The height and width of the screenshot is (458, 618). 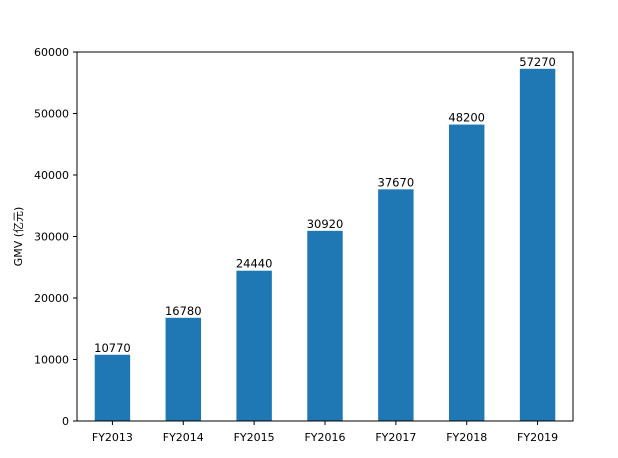 What do you see at coordinates (254, 264) in the screenshot?
I see `data-label-FY2015: 24440` at bounding box center [254, 264].